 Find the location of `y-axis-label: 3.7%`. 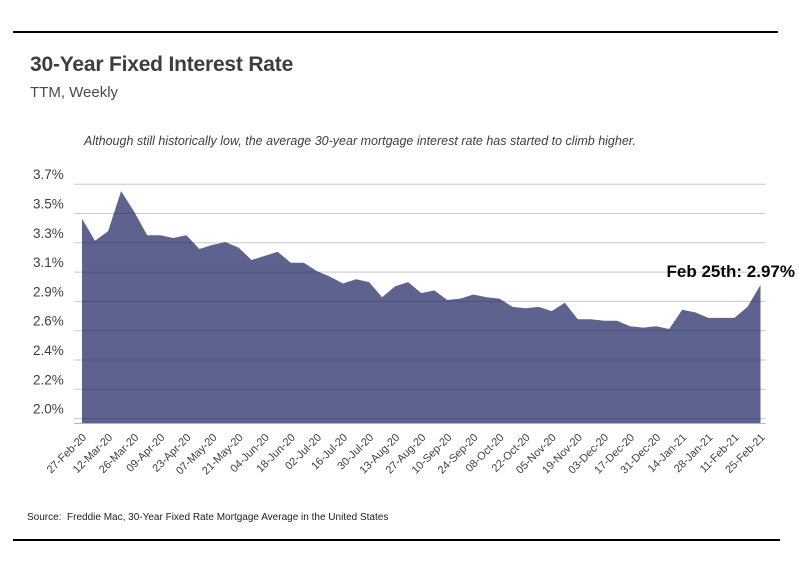

y-axis-label: 3.7% is located at coordinates (48, 174).